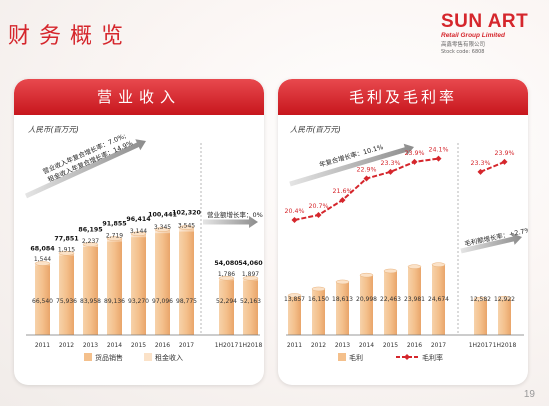 The image size is (549, 406). What do you see at coordinates (414, 153) in the screenshot?
I see `margin-label: 23.9%` at bounding box center [414, 153].